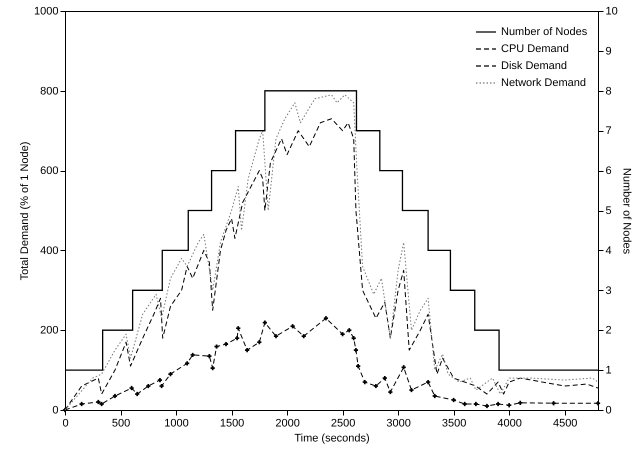 The height and width of the screenshot is (452, 637). I want to click on y2-tick-label: 10, so click(612, 12).